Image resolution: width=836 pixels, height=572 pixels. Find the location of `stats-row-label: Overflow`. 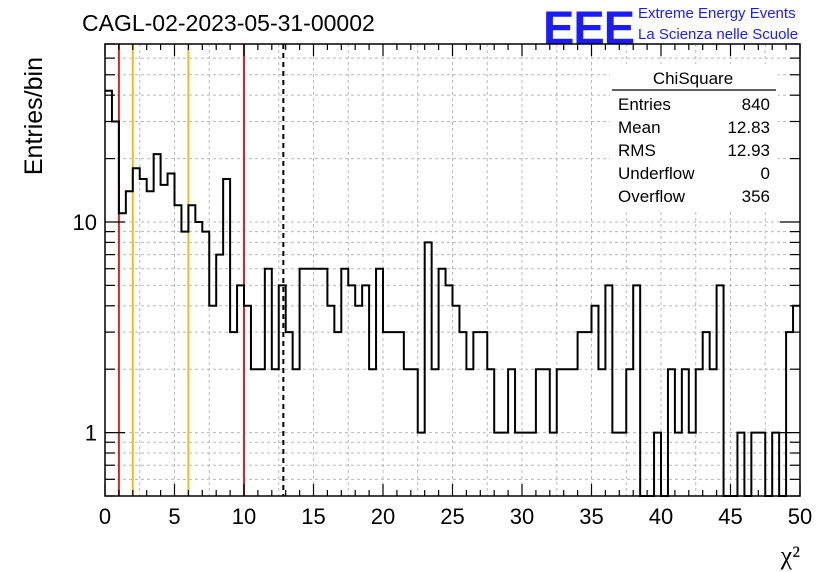

stats-row-label: Overflow is located at coordinates (652, 196).